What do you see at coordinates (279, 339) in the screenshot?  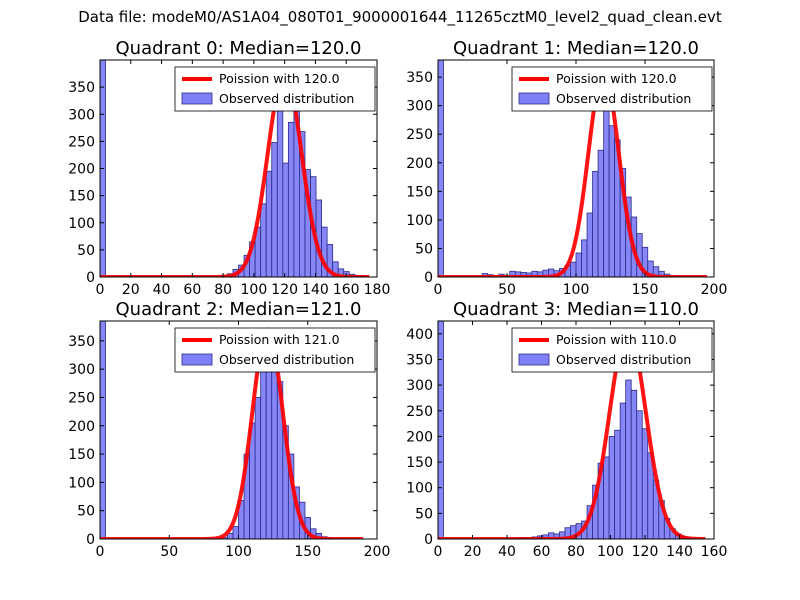 I see `legend-curve-label: Poission with 121.0` at bounding box center [279, 339].